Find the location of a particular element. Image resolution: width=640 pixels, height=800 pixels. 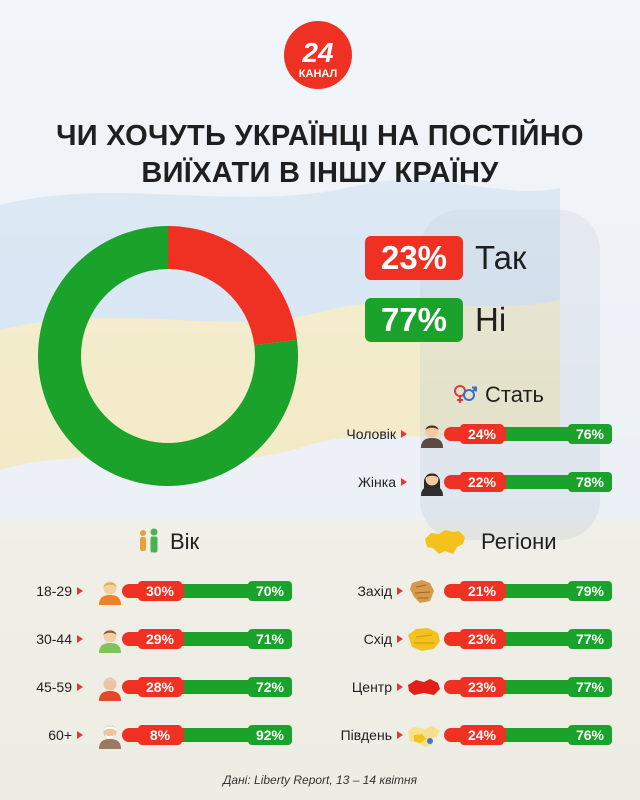

value-label-yes: 29% is located at coordinates (160, 639).